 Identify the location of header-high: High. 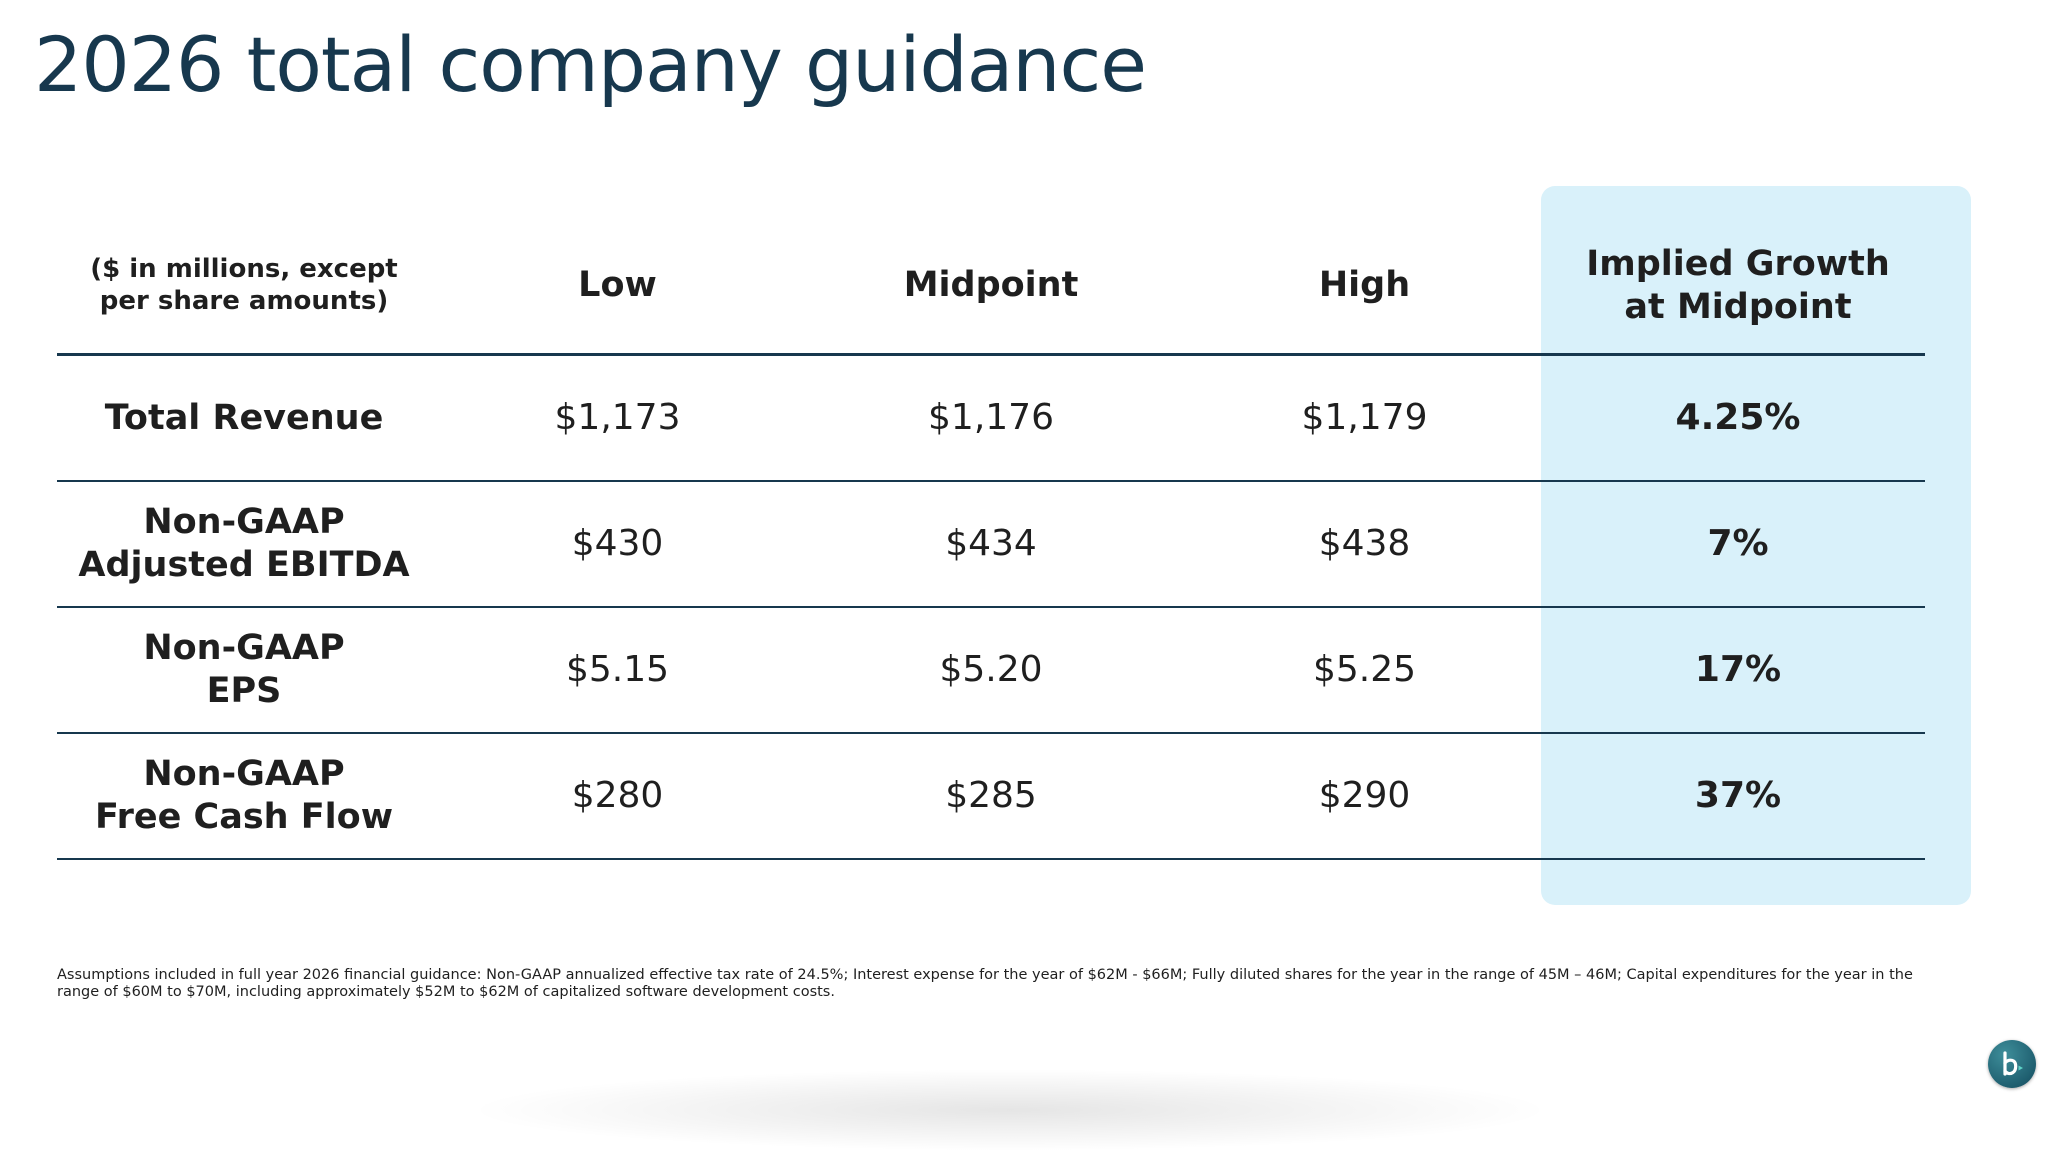
(1364, 285).